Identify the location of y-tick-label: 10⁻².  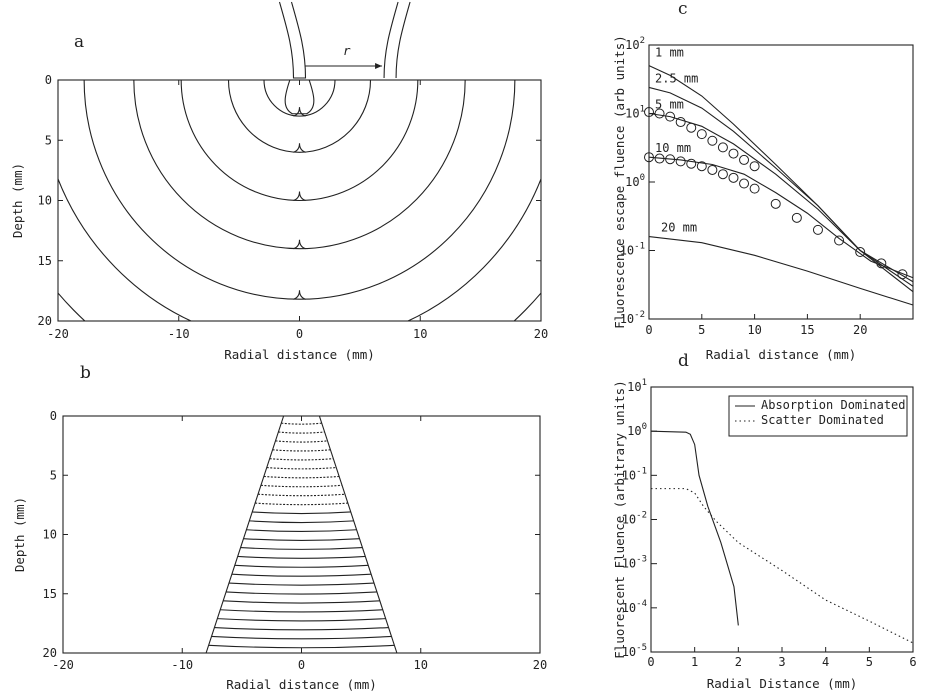
(634, 519).